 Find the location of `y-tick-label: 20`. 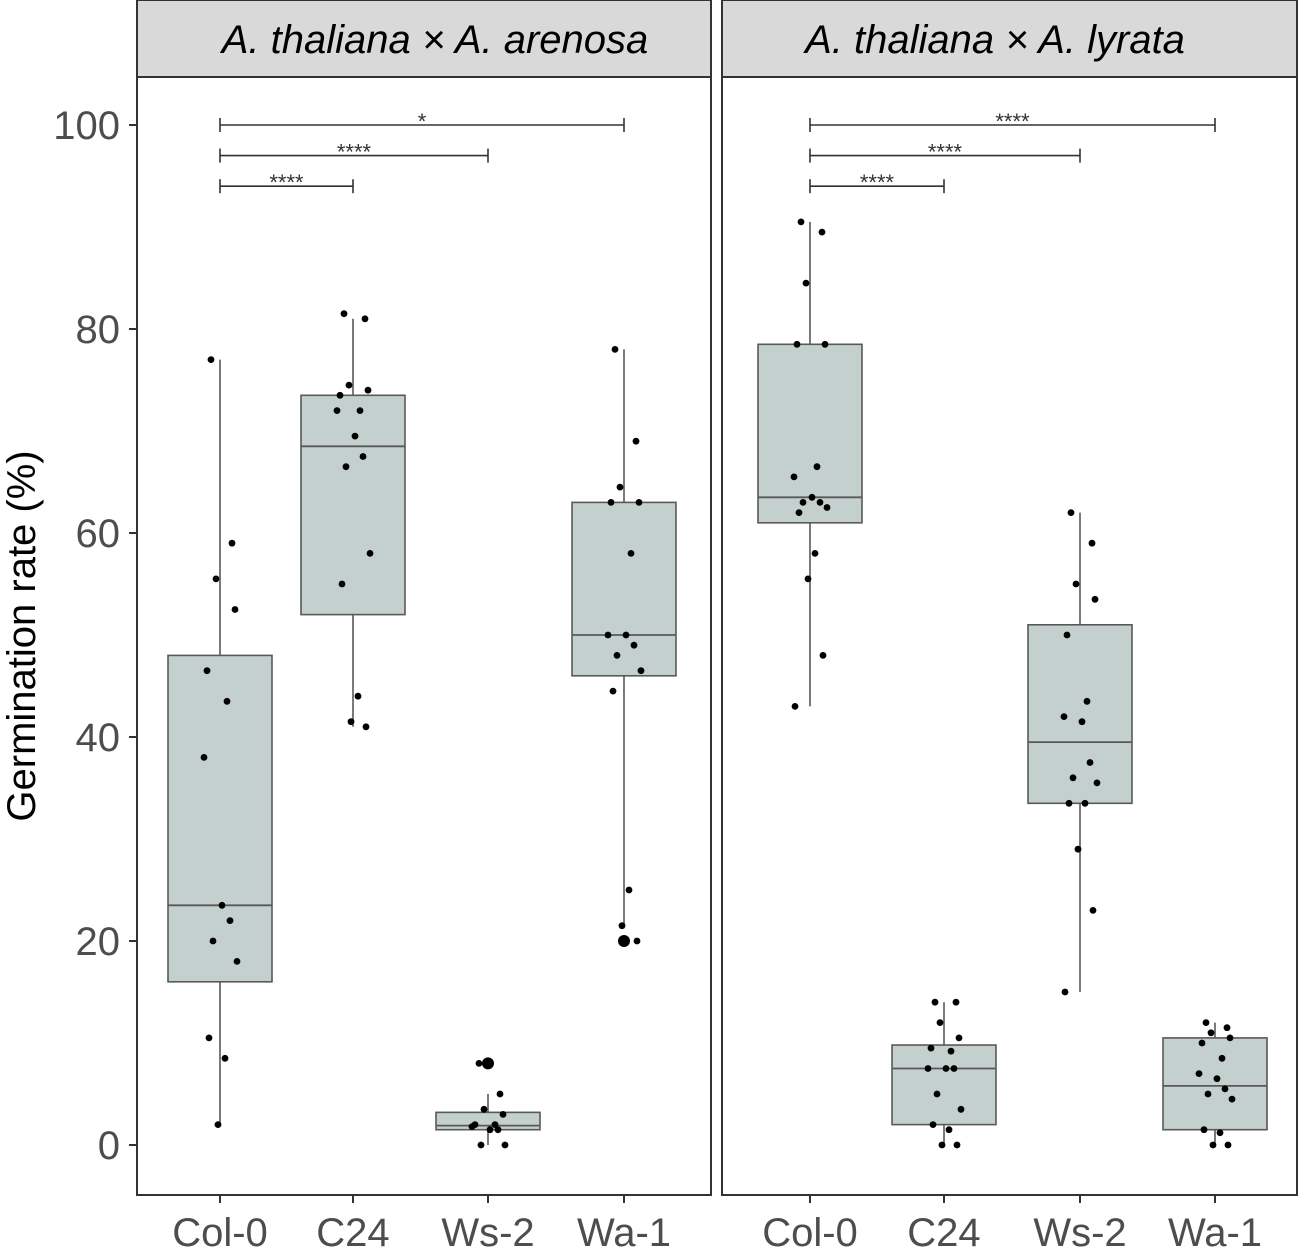

y-tick-label: 20 is located at coordinates (98, 942).